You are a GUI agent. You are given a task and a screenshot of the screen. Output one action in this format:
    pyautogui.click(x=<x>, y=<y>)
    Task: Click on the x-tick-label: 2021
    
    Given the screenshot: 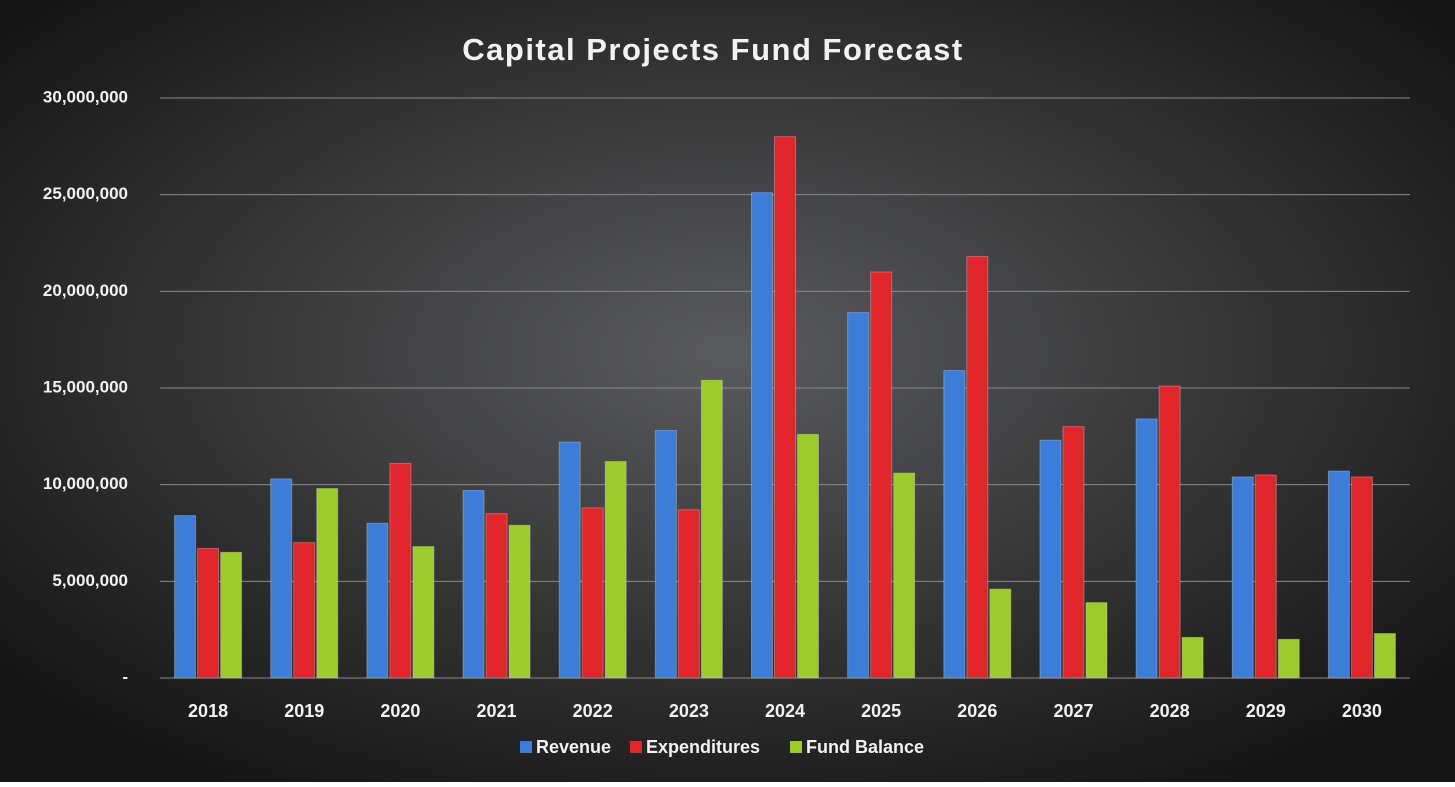 What is the action you would take?
    pyautogui.click(x=497, y=711)
    